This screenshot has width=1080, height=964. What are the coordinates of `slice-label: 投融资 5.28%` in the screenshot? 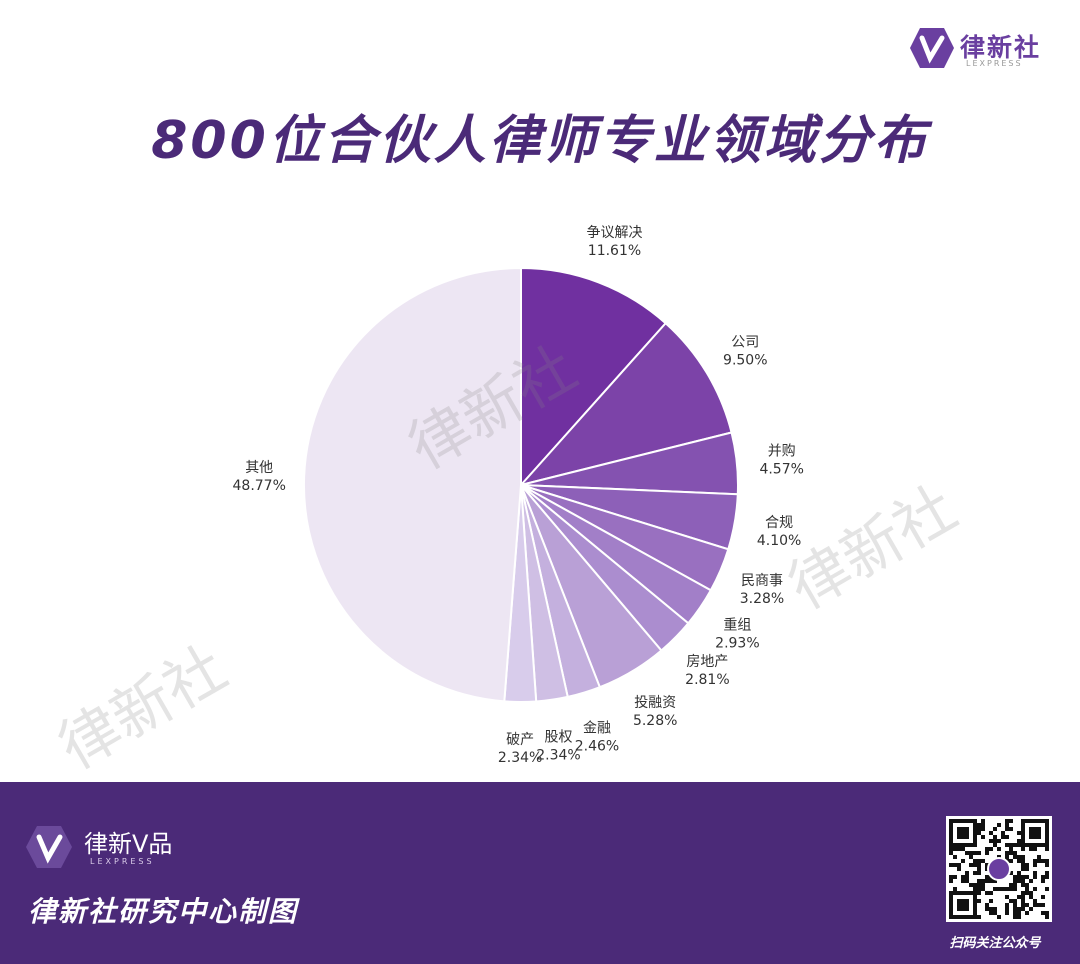 It's located at (655, 712).